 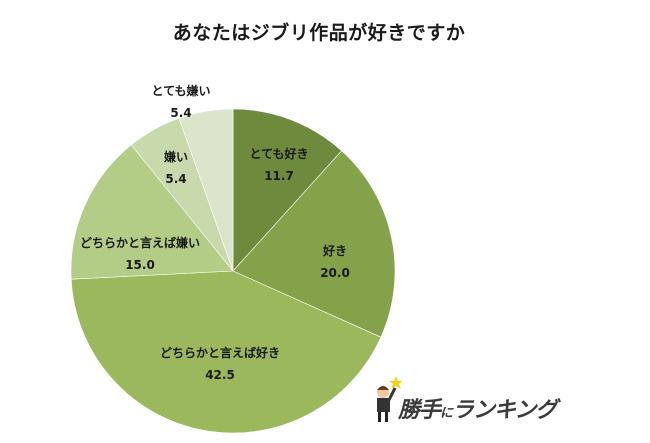 I want to click on slice-label: とても嫌い 5.4, so click(x=180, y=102).